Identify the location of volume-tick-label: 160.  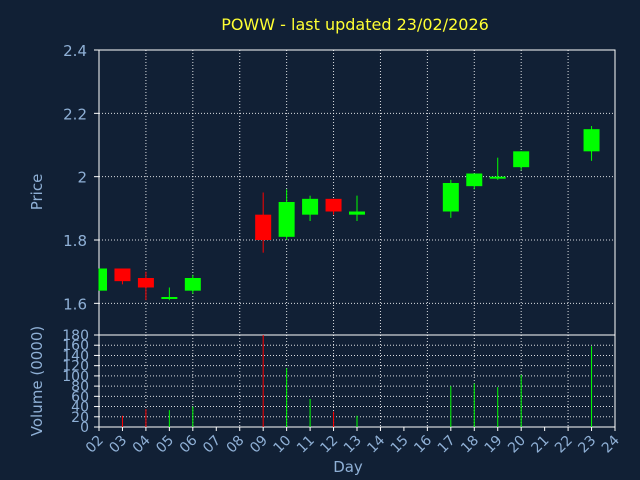
(75, 346).